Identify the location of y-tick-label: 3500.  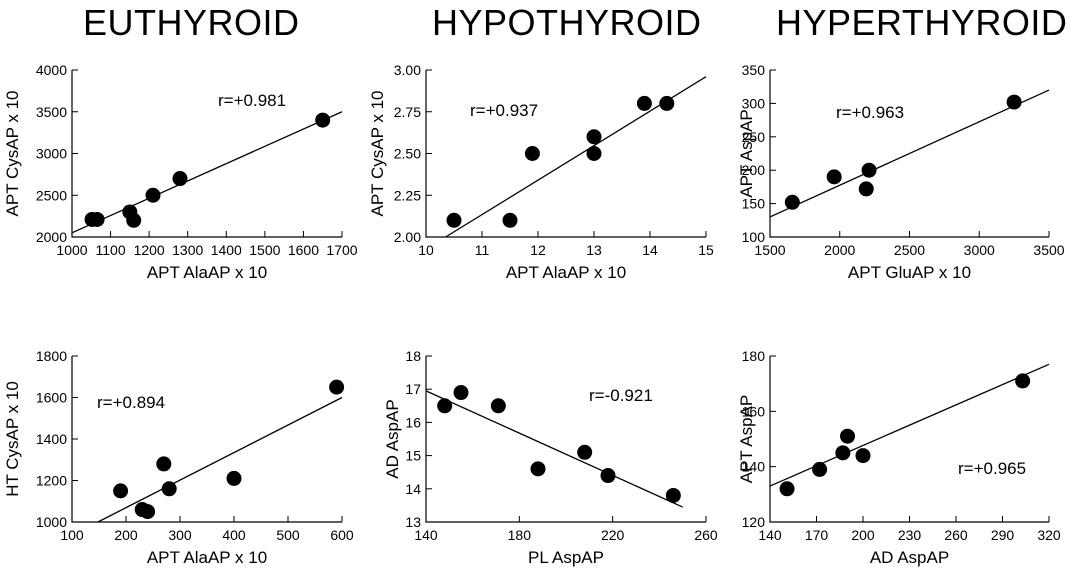
(51, 112).